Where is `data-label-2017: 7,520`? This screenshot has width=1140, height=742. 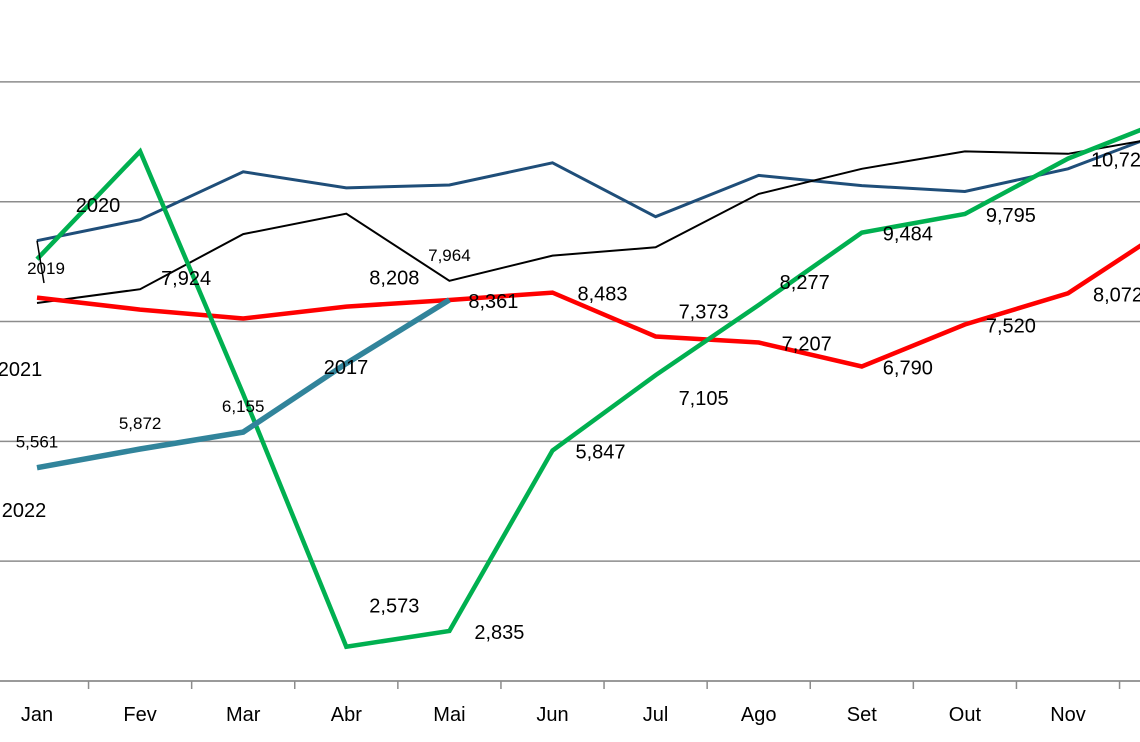 data-label-2017: 7,520 is located at coordinates (1011, 327).